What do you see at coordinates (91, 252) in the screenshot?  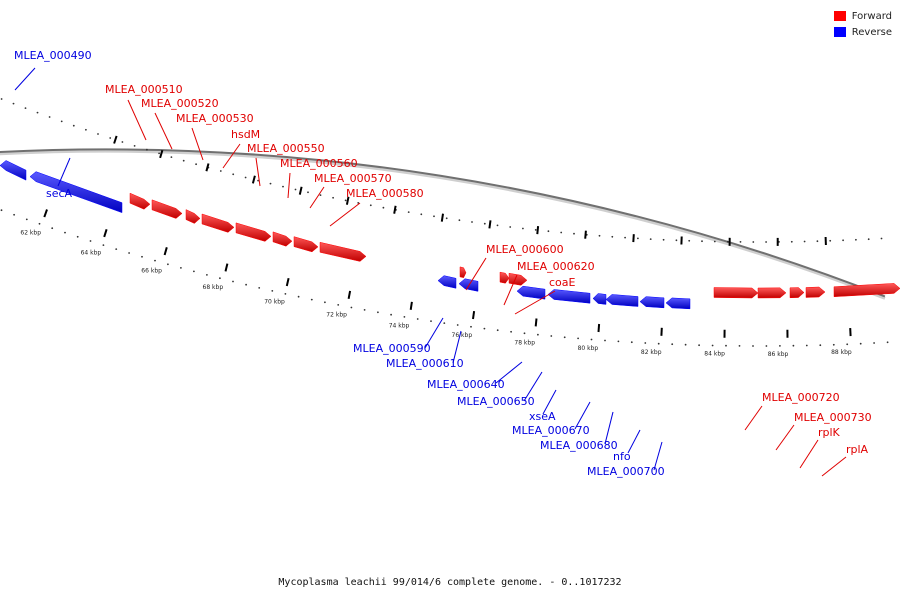 I see `axis-tick-label: 64 kbp` at bounding box center [91, 252].